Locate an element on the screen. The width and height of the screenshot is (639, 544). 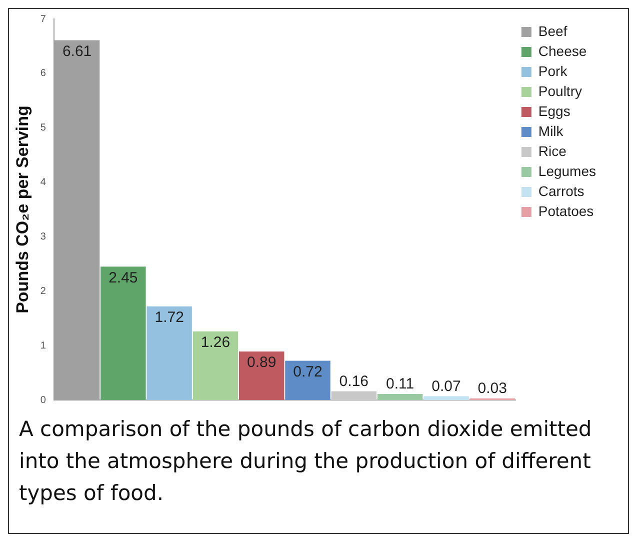
y-tick-label: 0 is located at coordinates (43, 400).